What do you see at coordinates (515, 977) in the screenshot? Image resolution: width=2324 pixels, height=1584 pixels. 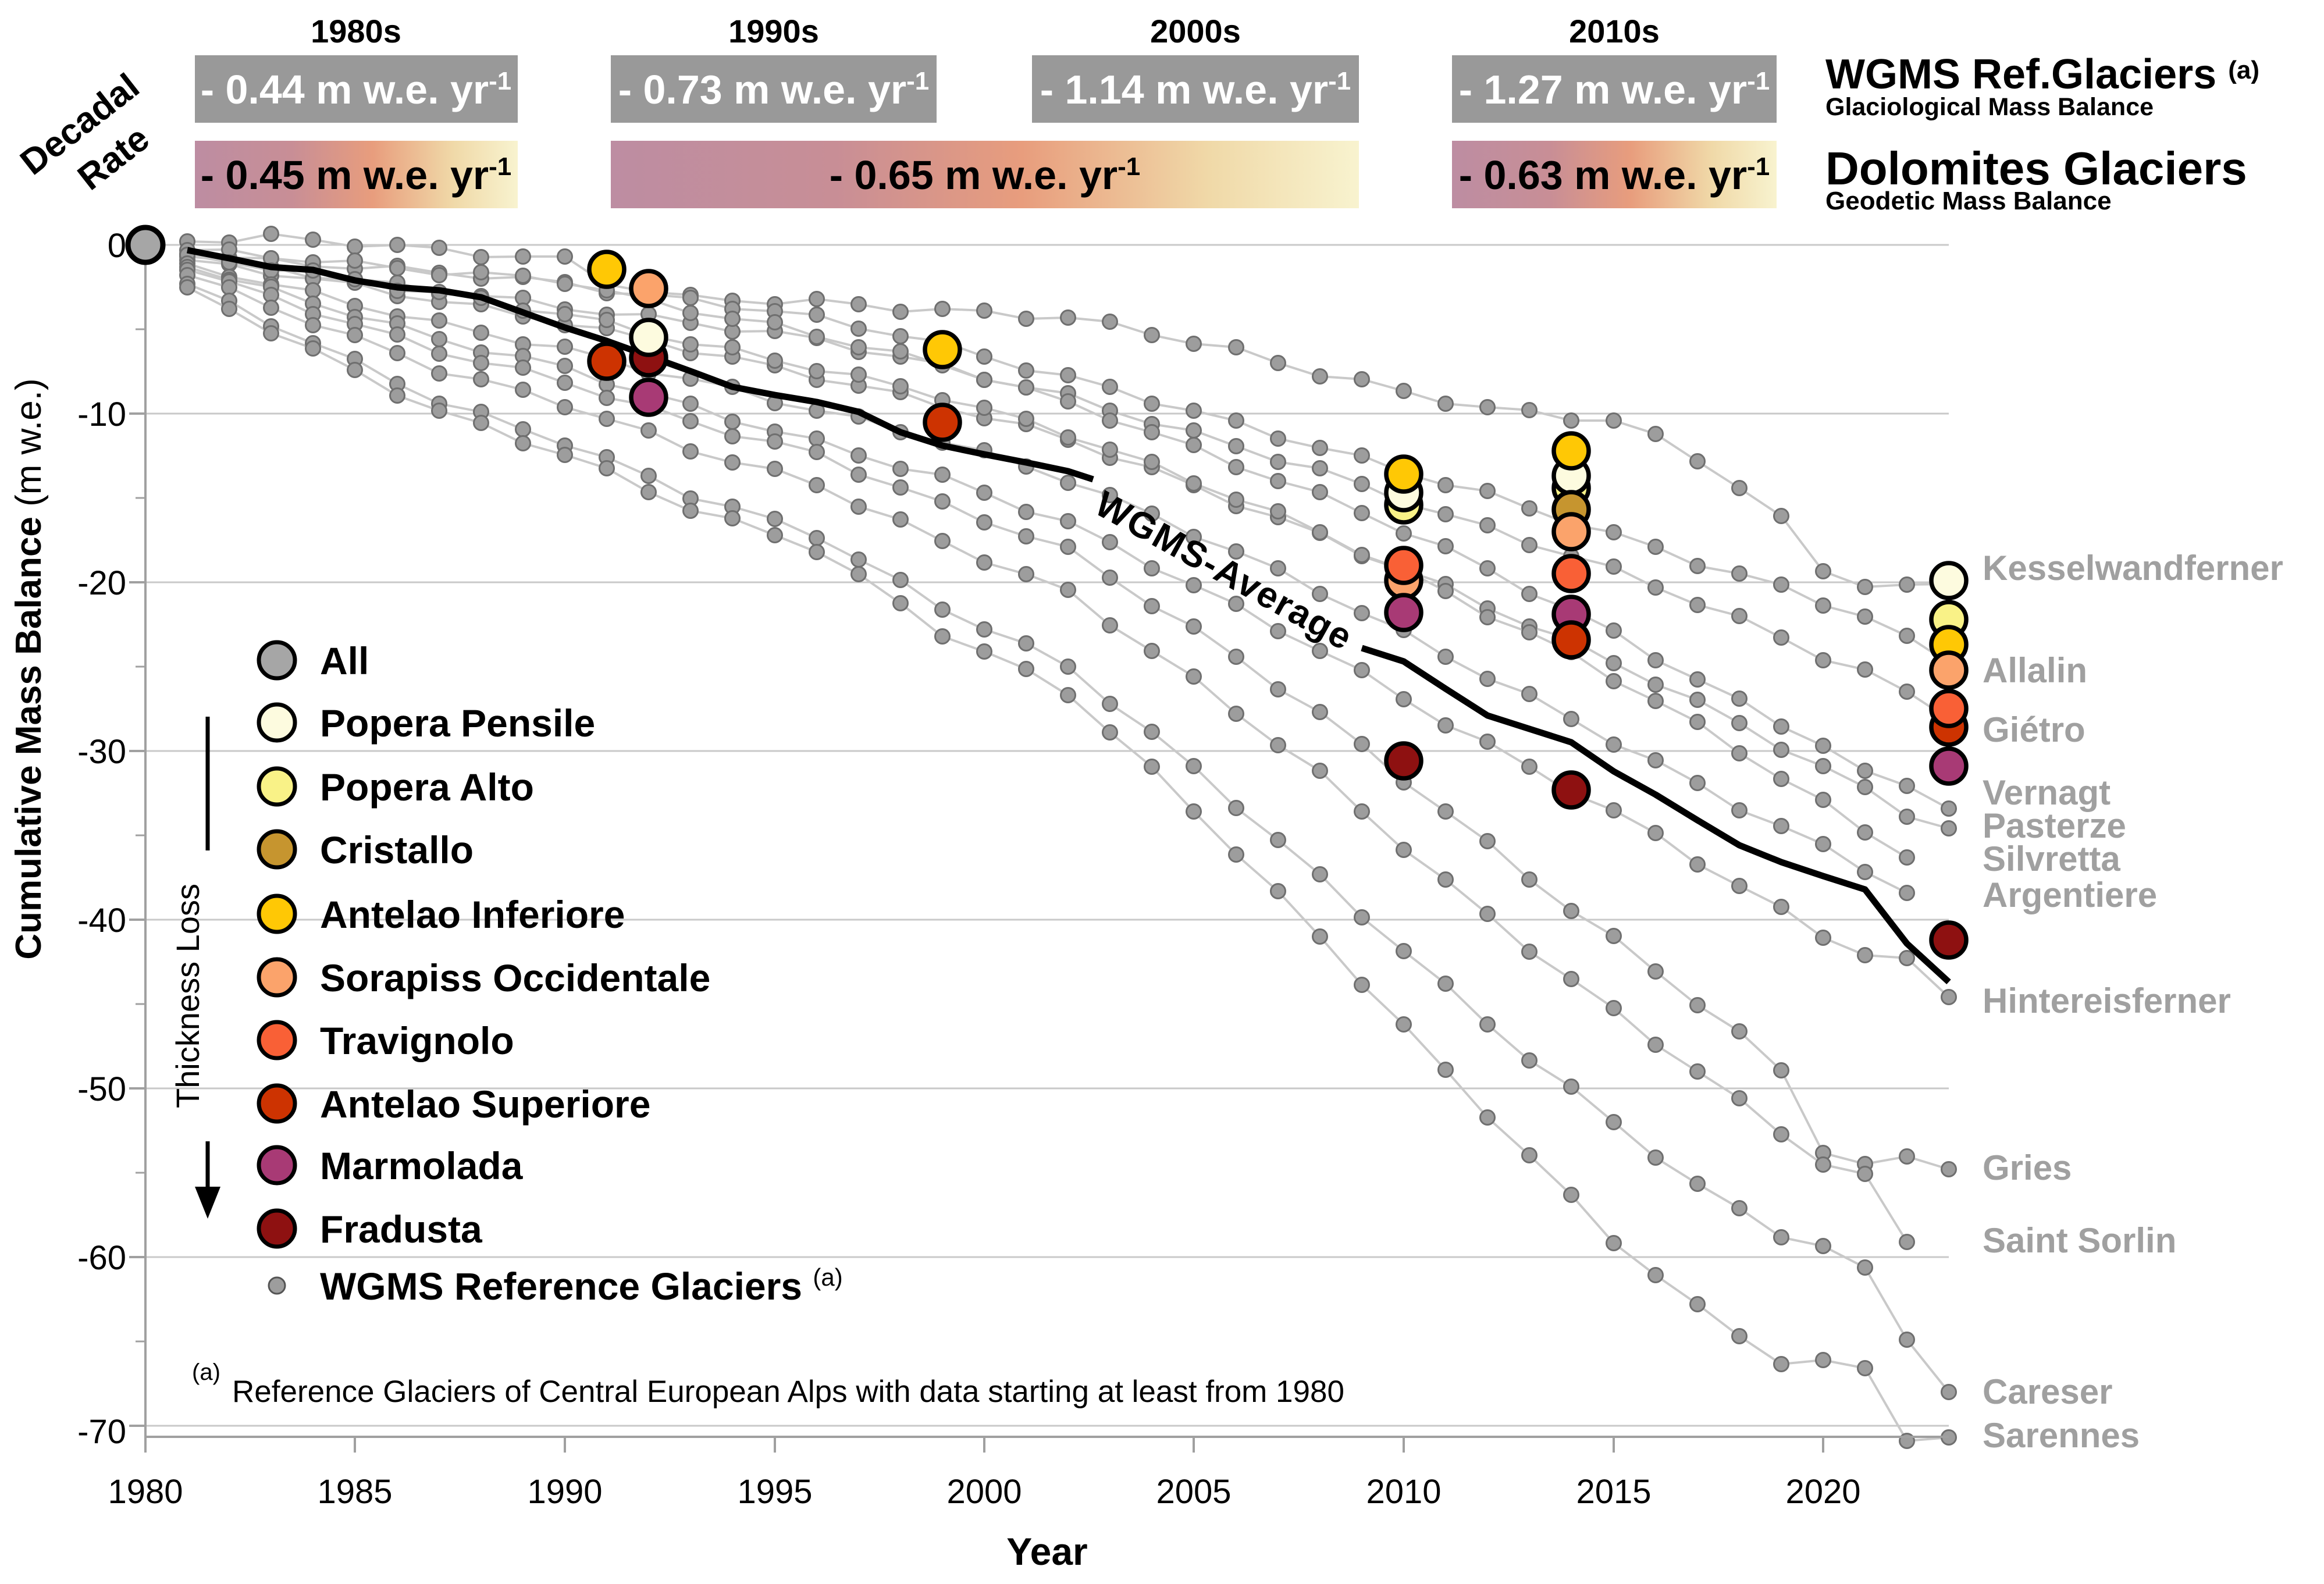 I see `svg-text: Sorapiss Occidentale` at bounding box center [515, 977].